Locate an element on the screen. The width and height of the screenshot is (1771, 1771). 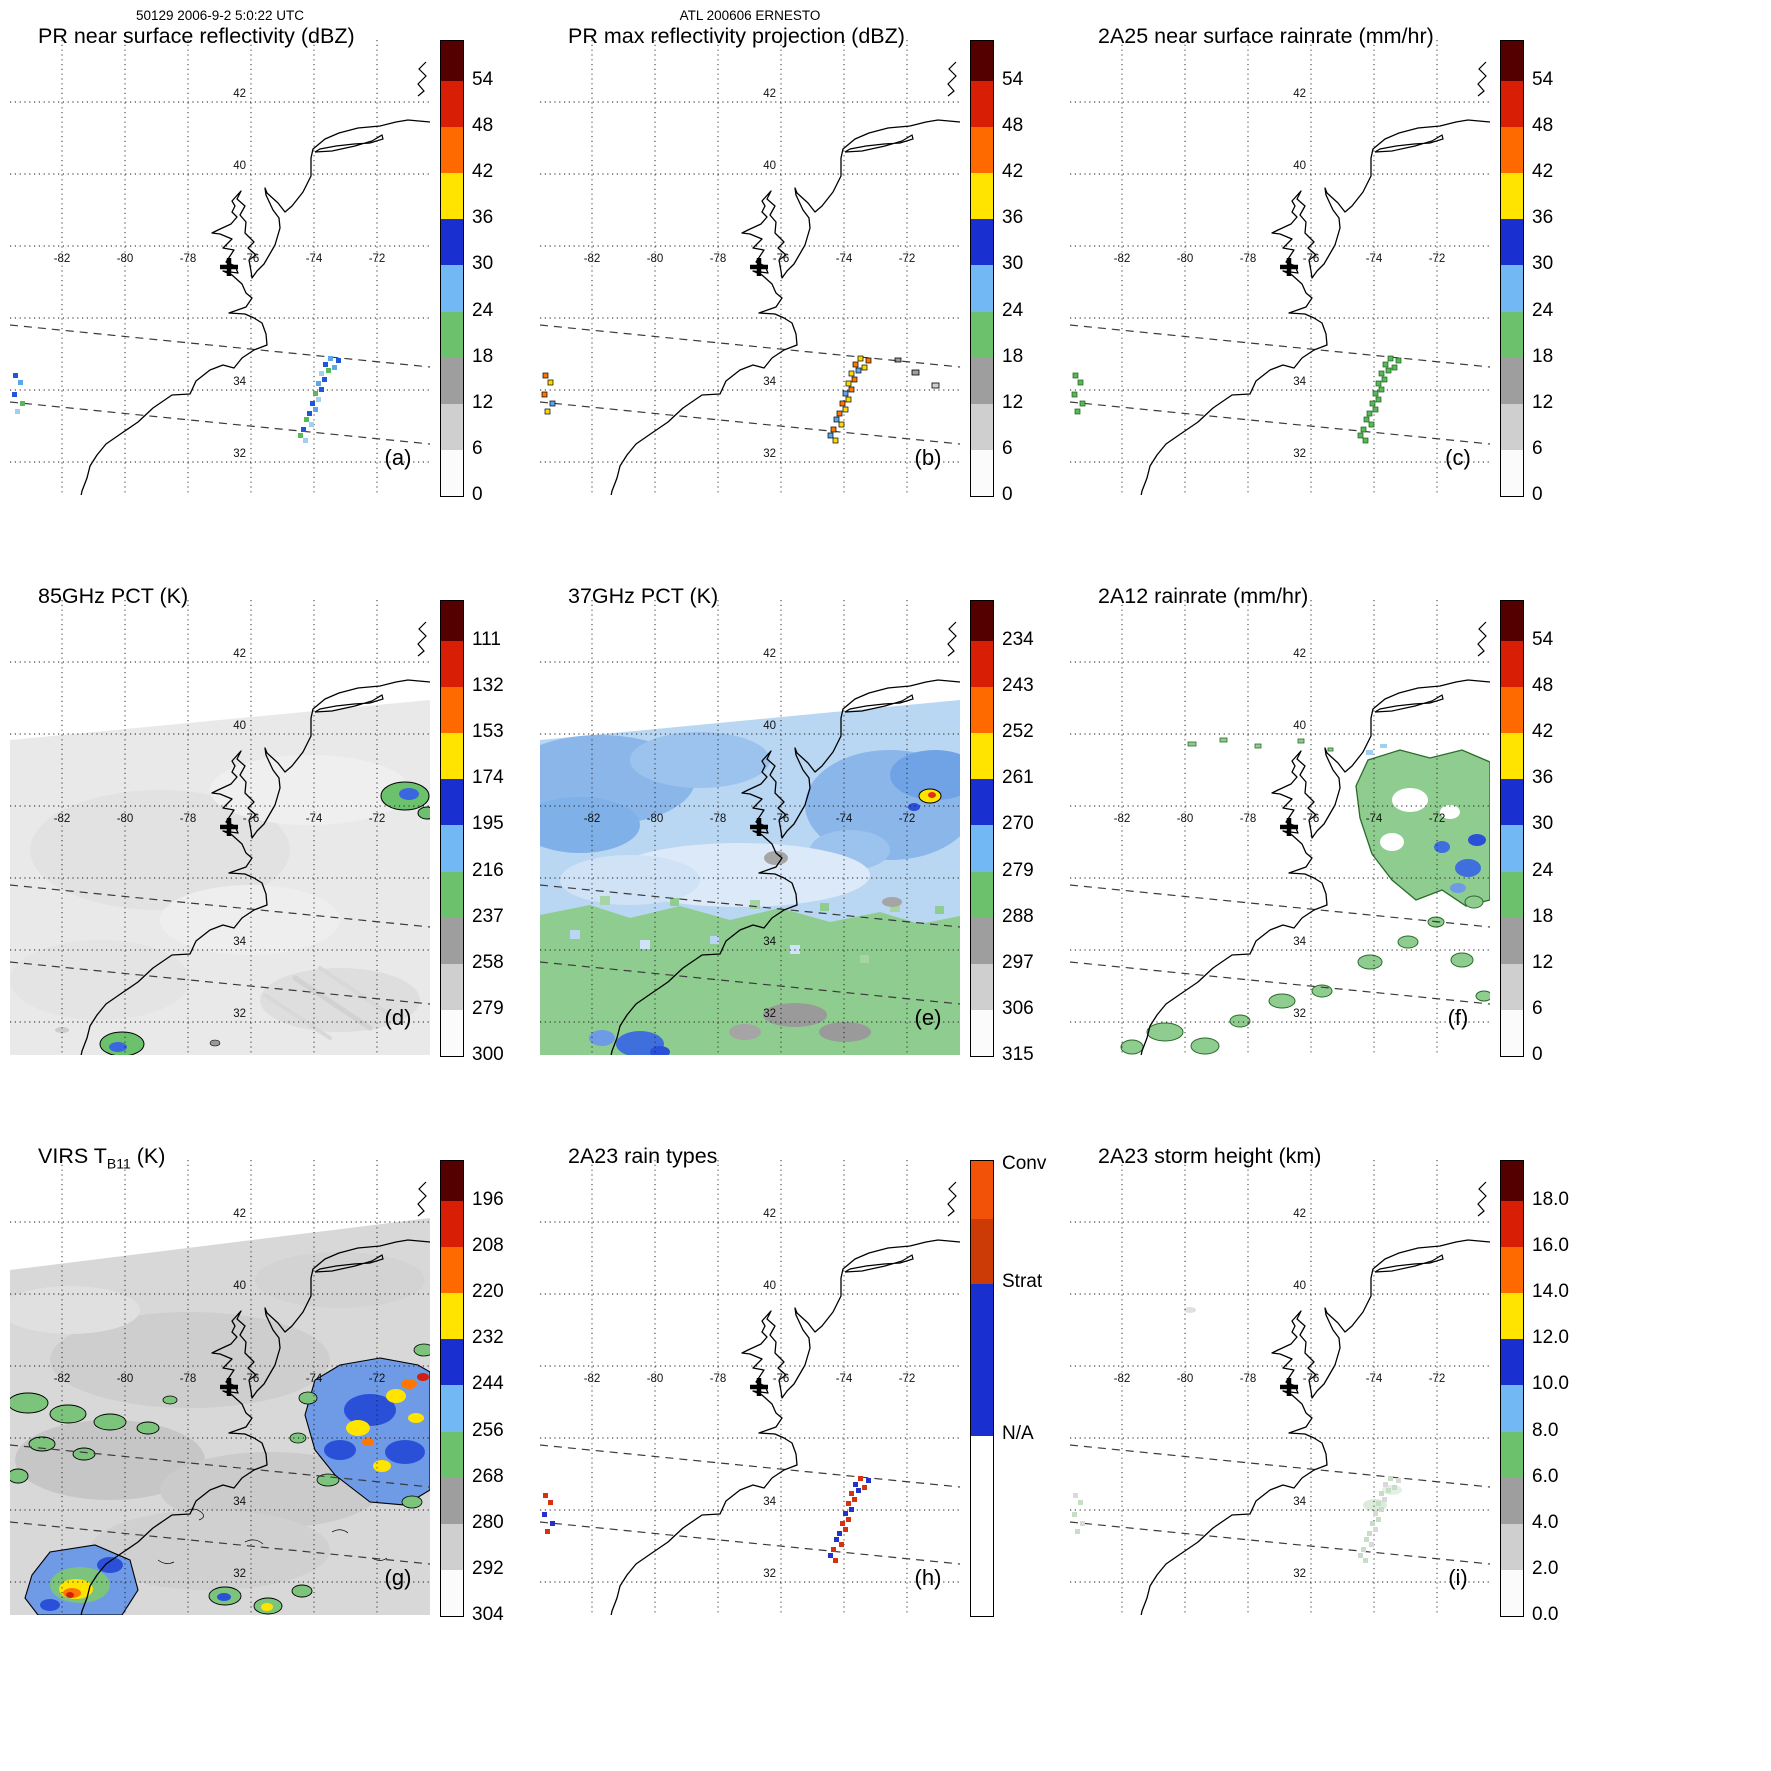
colorbar-h is located at coordinates (982, 1388).